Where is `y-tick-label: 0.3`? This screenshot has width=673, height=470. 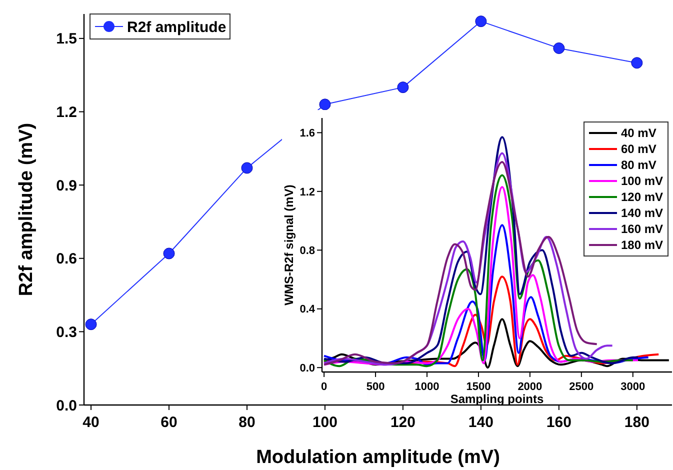 y-tick-label: 0.3 is located at coordinates (66, 332).